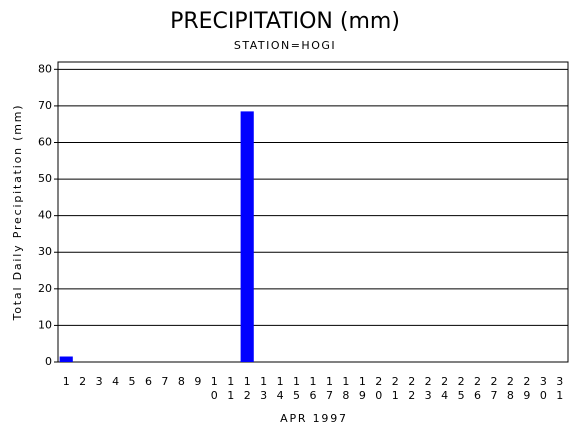  Describe the element at coordinates (45, 141) in the screenshot. I see `y-tick-label: 60` at that location.